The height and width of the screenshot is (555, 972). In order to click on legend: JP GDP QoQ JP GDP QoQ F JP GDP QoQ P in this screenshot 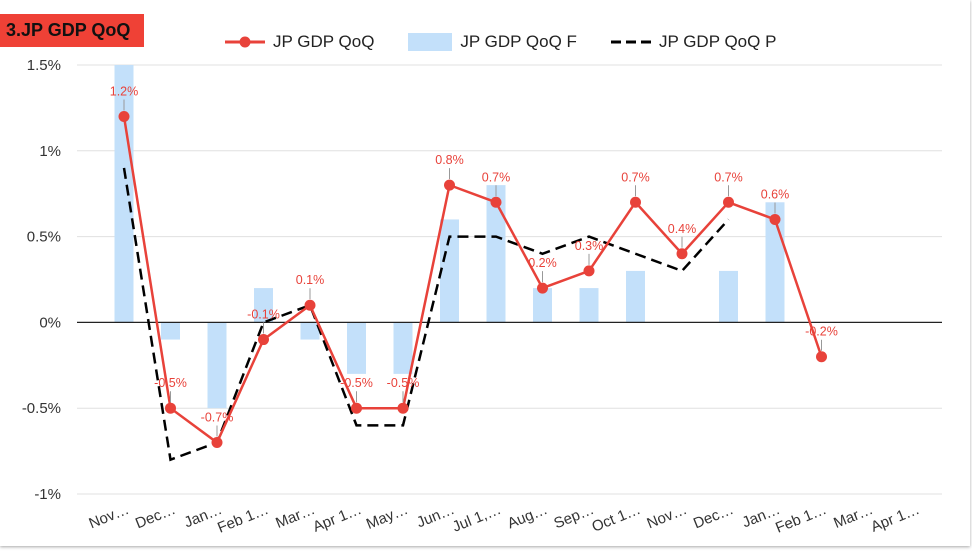, I will do `click(517, 42)`.